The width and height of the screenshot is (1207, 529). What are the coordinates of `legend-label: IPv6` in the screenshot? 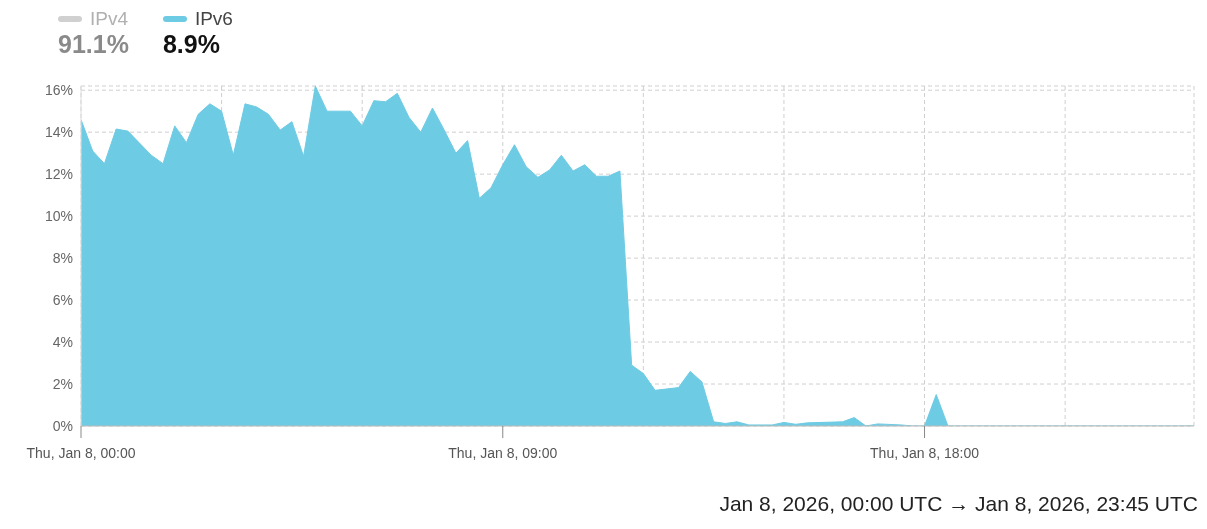 It's located at (213, 19).